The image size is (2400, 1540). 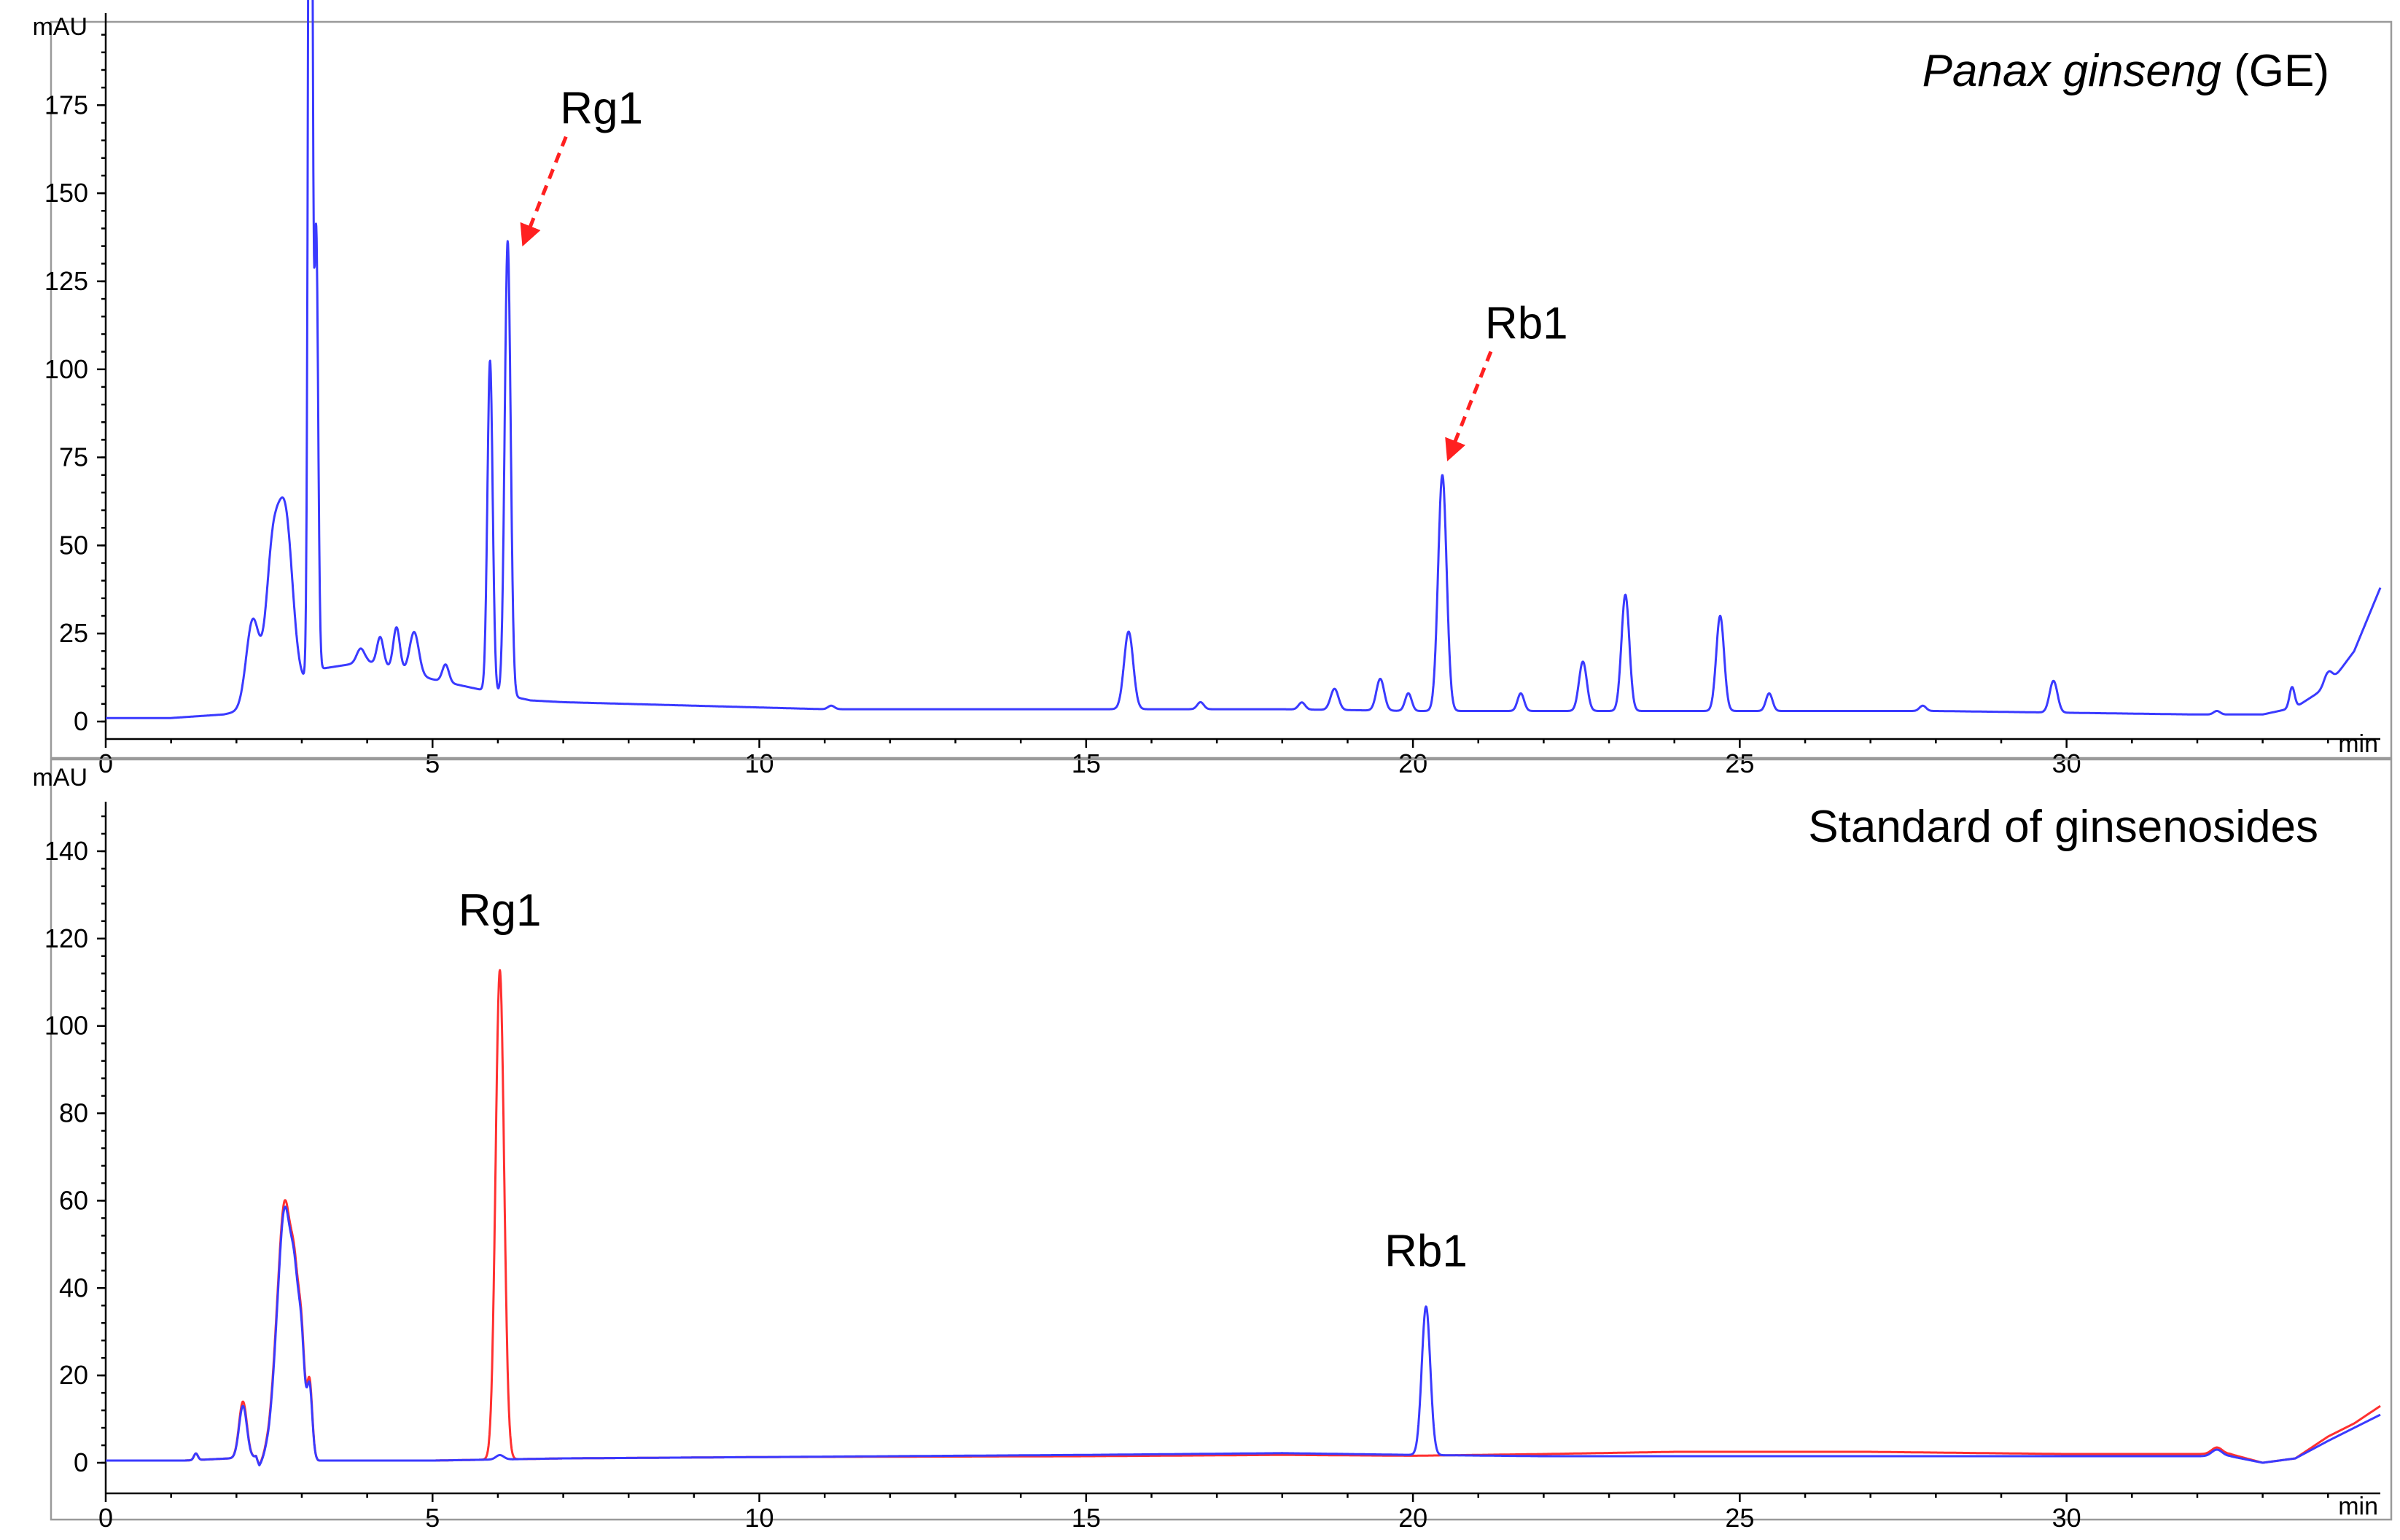 What do you see at coordinates (73, 545) in the screenshot?
I see `y-tick-label: 50` at bounding box center [73, 545].